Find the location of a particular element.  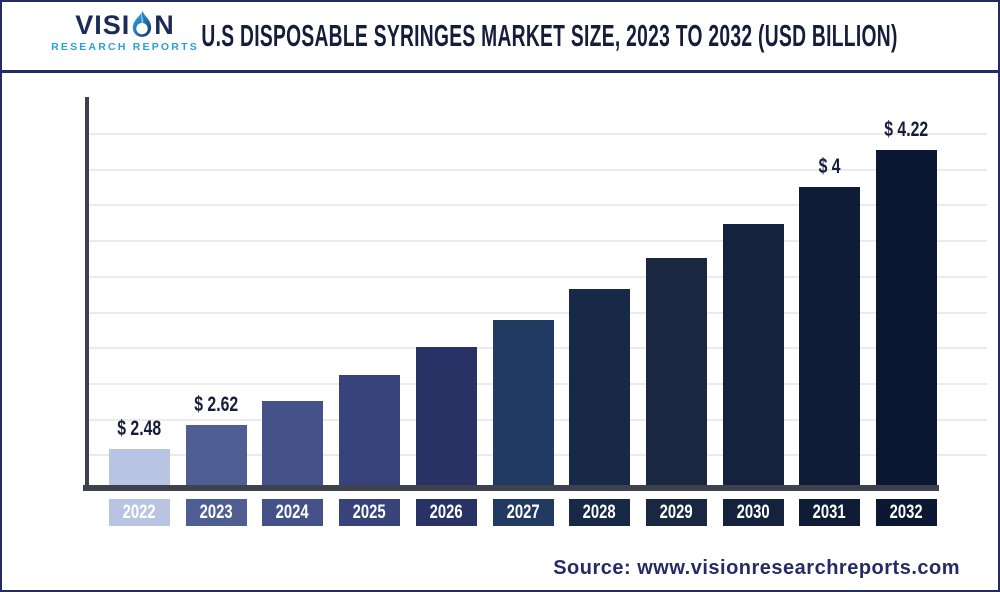

x-tick-2028: 2028 is located at coordinates (599, 512).